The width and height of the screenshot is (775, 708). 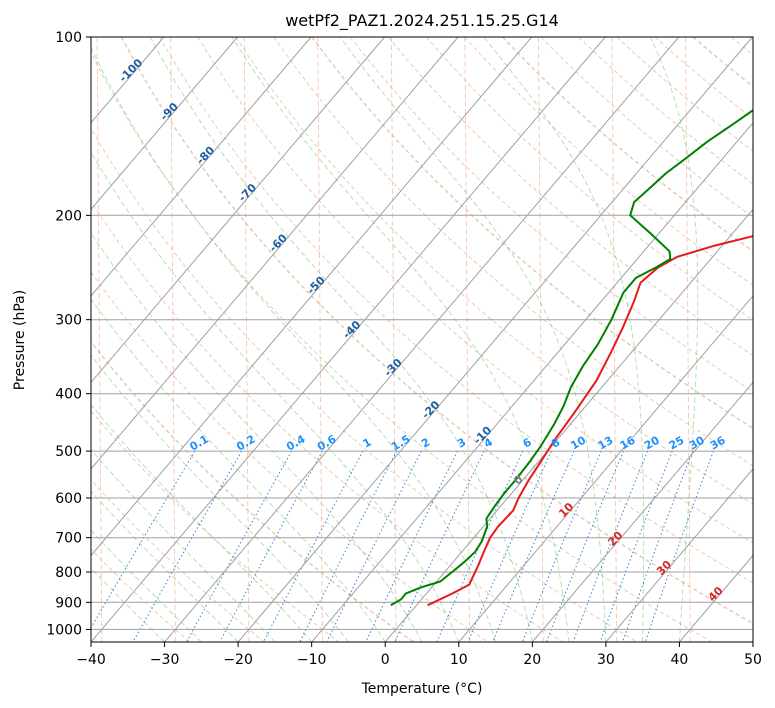 What do you see at coordinates (68, 321) in the screenshot?
I see `y-tick-label: 300` at bounding box center [68, 321].